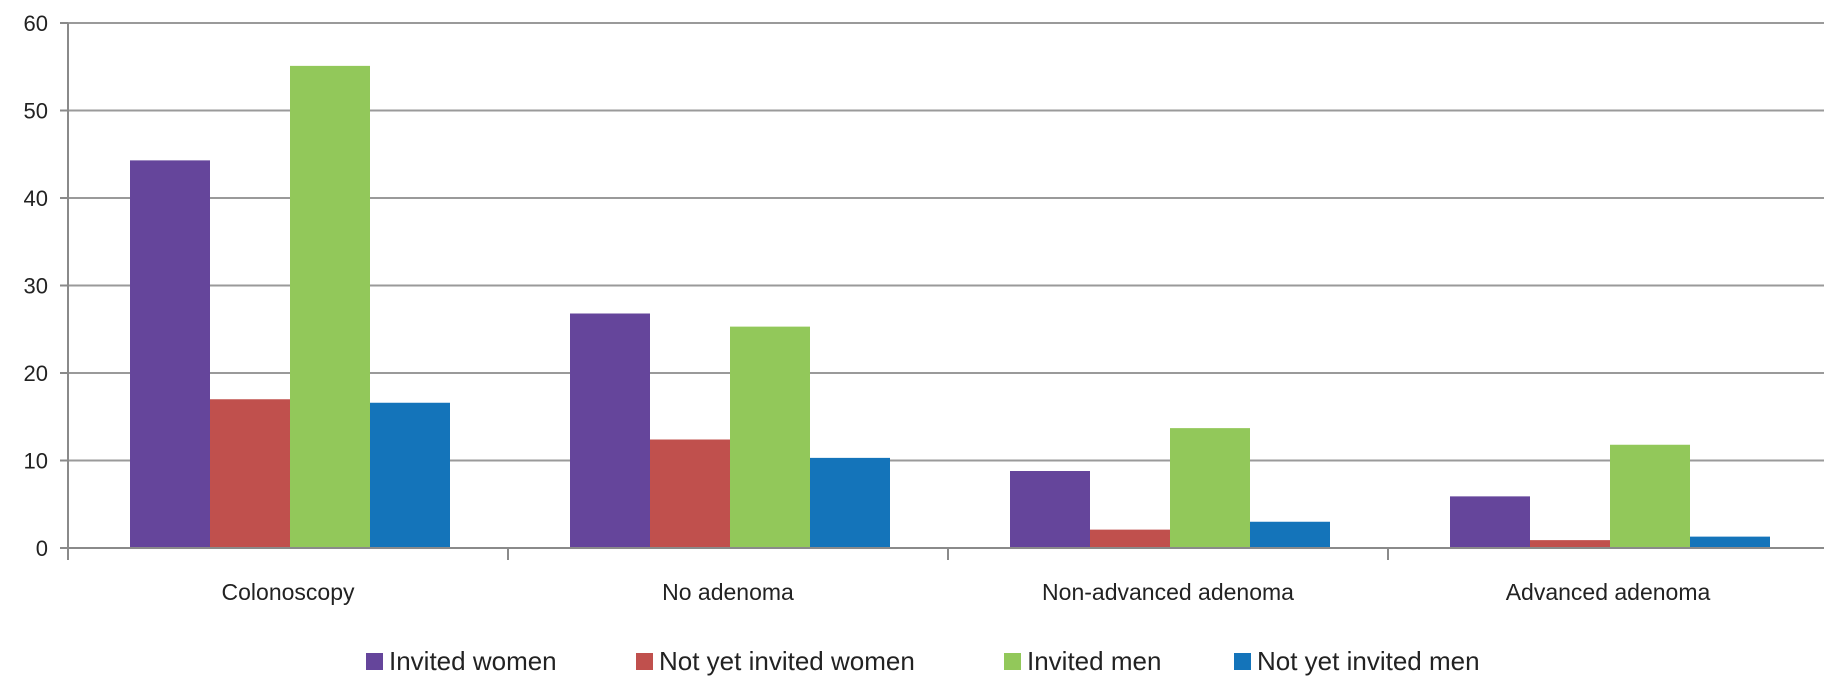  I want to click on x-tick-label: Non-advanced adenoma, so click(1168, 592).